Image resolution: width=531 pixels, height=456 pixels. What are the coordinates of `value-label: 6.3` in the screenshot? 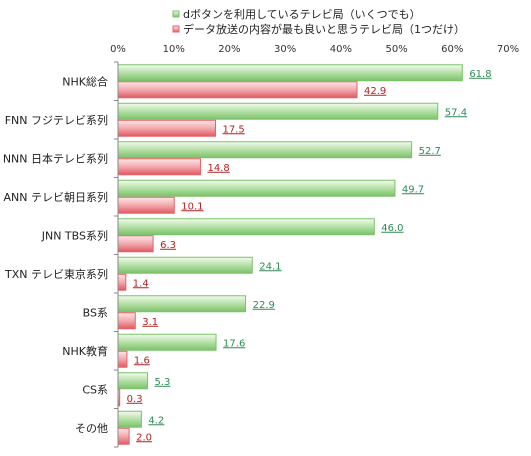 It's located at (168, 245).